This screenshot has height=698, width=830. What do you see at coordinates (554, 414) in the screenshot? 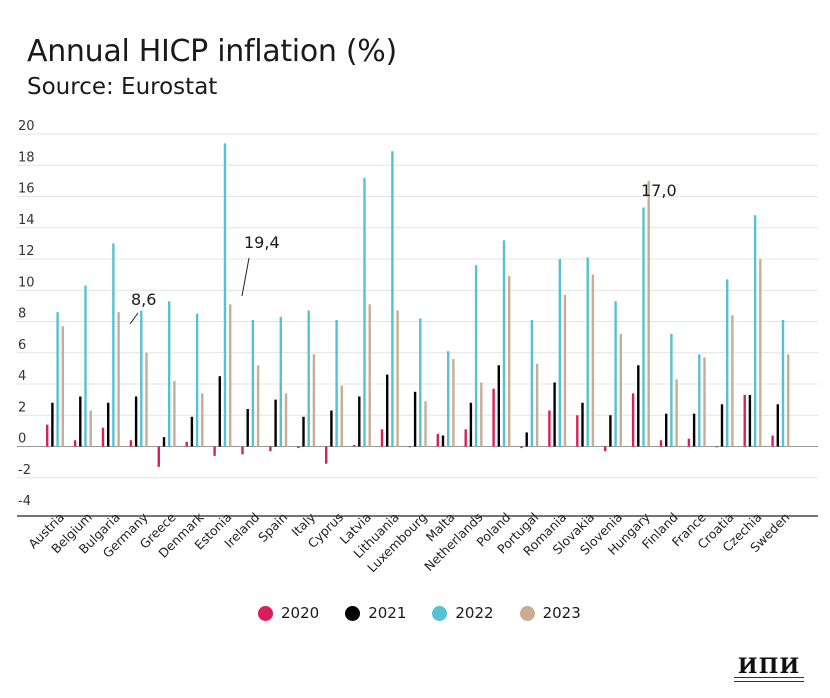
I see `bar-2021-romania` at bounding box center [554, 414].